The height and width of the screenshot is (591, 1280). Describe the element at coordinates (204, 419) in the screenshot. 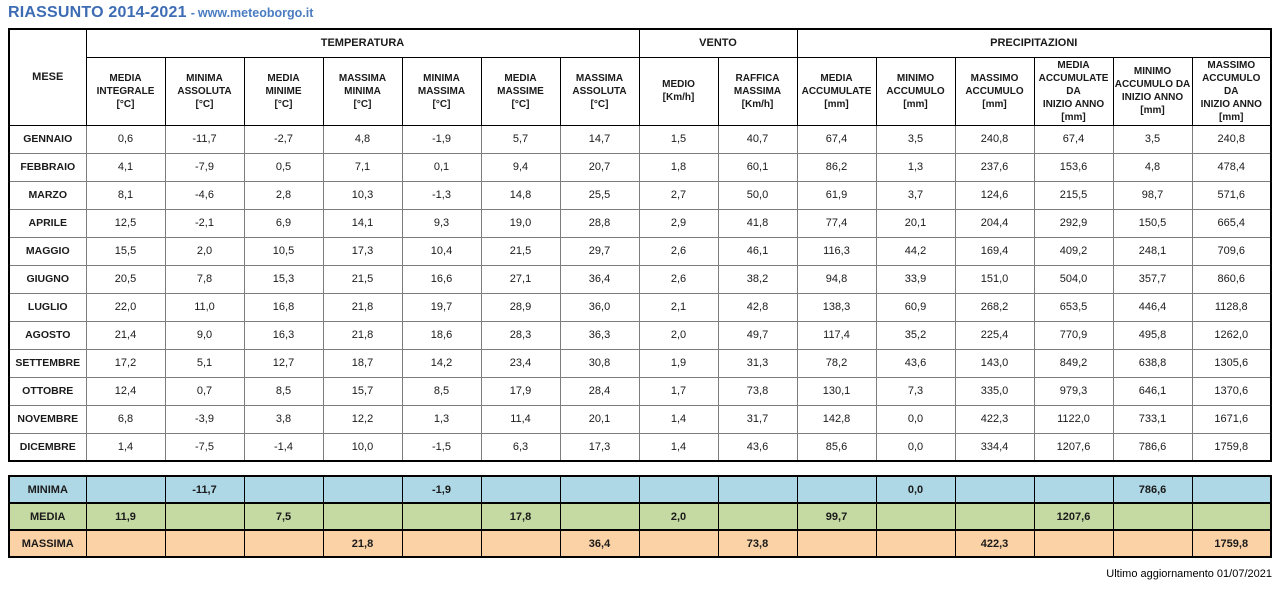

I see `value-cell: -3,9` at that location.